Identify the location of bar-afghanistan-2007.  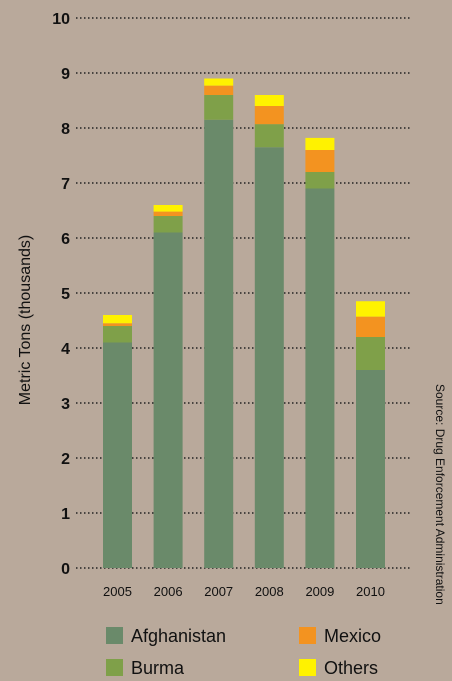
(219, 343).